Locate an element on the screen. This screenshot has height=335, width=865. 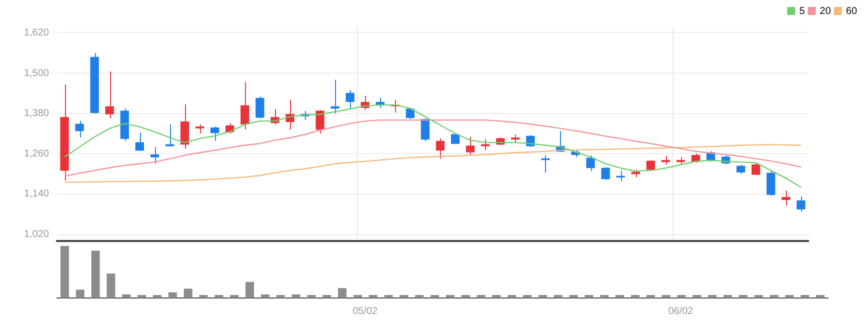
y-tick-label: 1,620 is located at coordinates (37, 32).